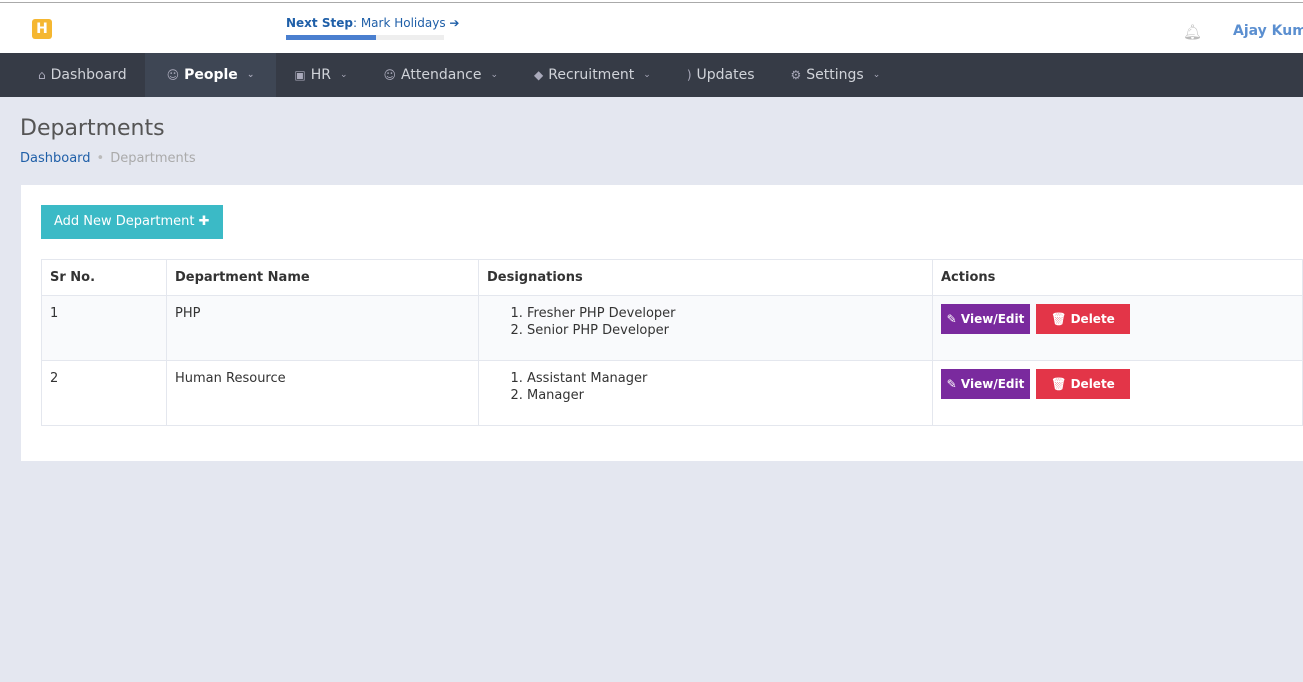 The width and height of the screenshot is (1303, 682). What do you see at coordinates (539, 75) in the screenshot?
I see `graduation-cap-icon: ◆` at bounding box center [539, 75].